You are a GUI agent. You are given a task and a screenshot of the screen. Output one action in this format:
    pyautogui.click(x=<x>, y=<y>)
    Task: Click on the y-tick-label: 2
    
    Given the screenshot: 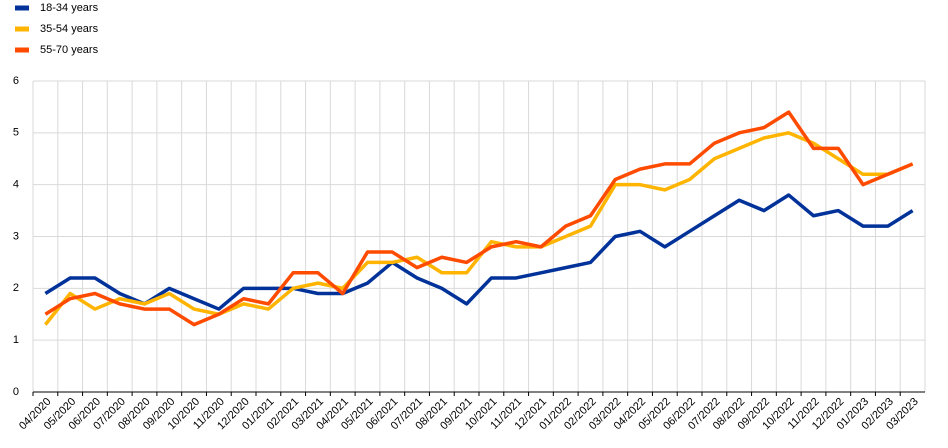 What is the action you would take?
    pyautogui.click(x=16, y=288)
    